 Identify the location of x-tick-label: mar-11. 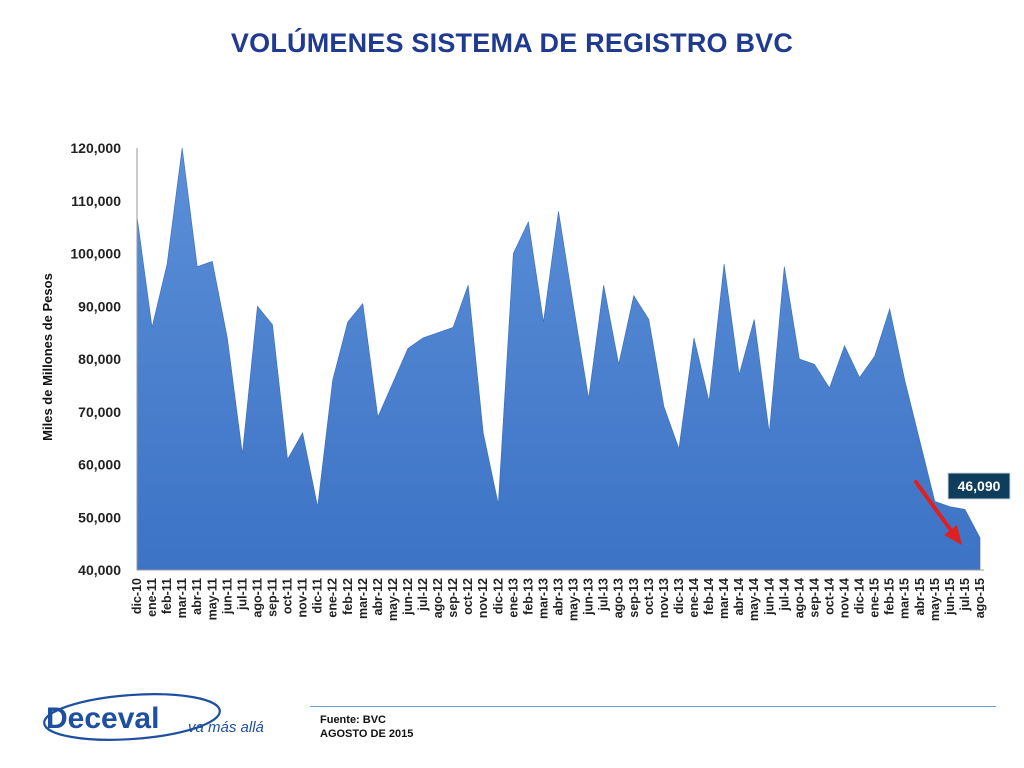
(182, 598).